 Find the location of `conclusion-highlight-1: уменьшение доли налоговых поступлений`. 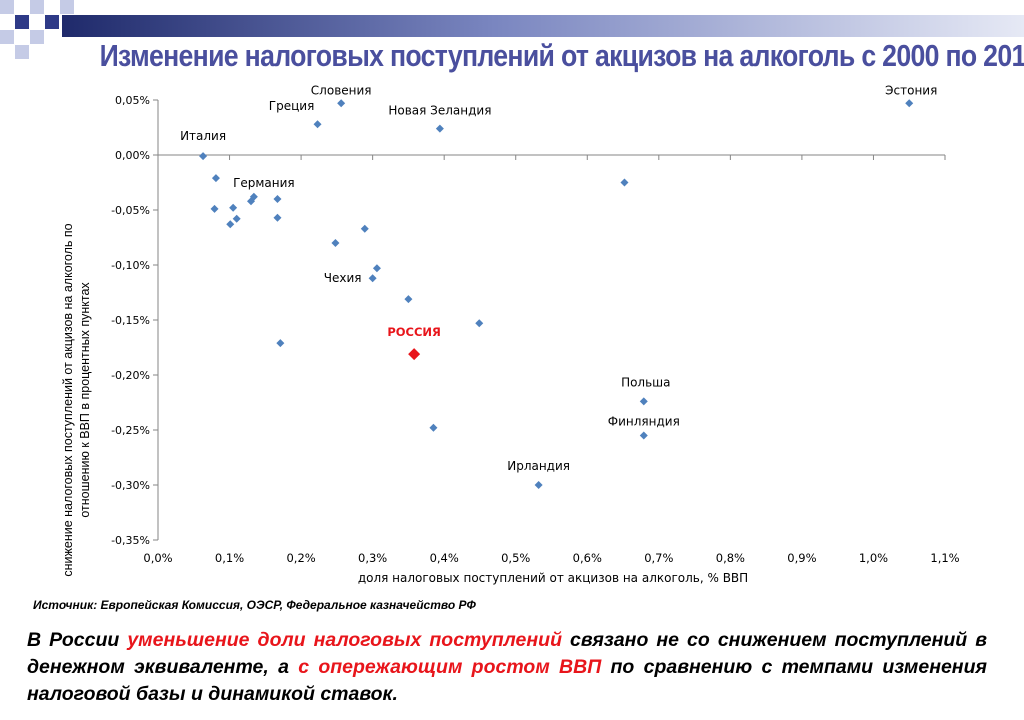

conclusion-highlight-1: уменьшение доли налоговых поступлений is located at coordinates (344, 640).